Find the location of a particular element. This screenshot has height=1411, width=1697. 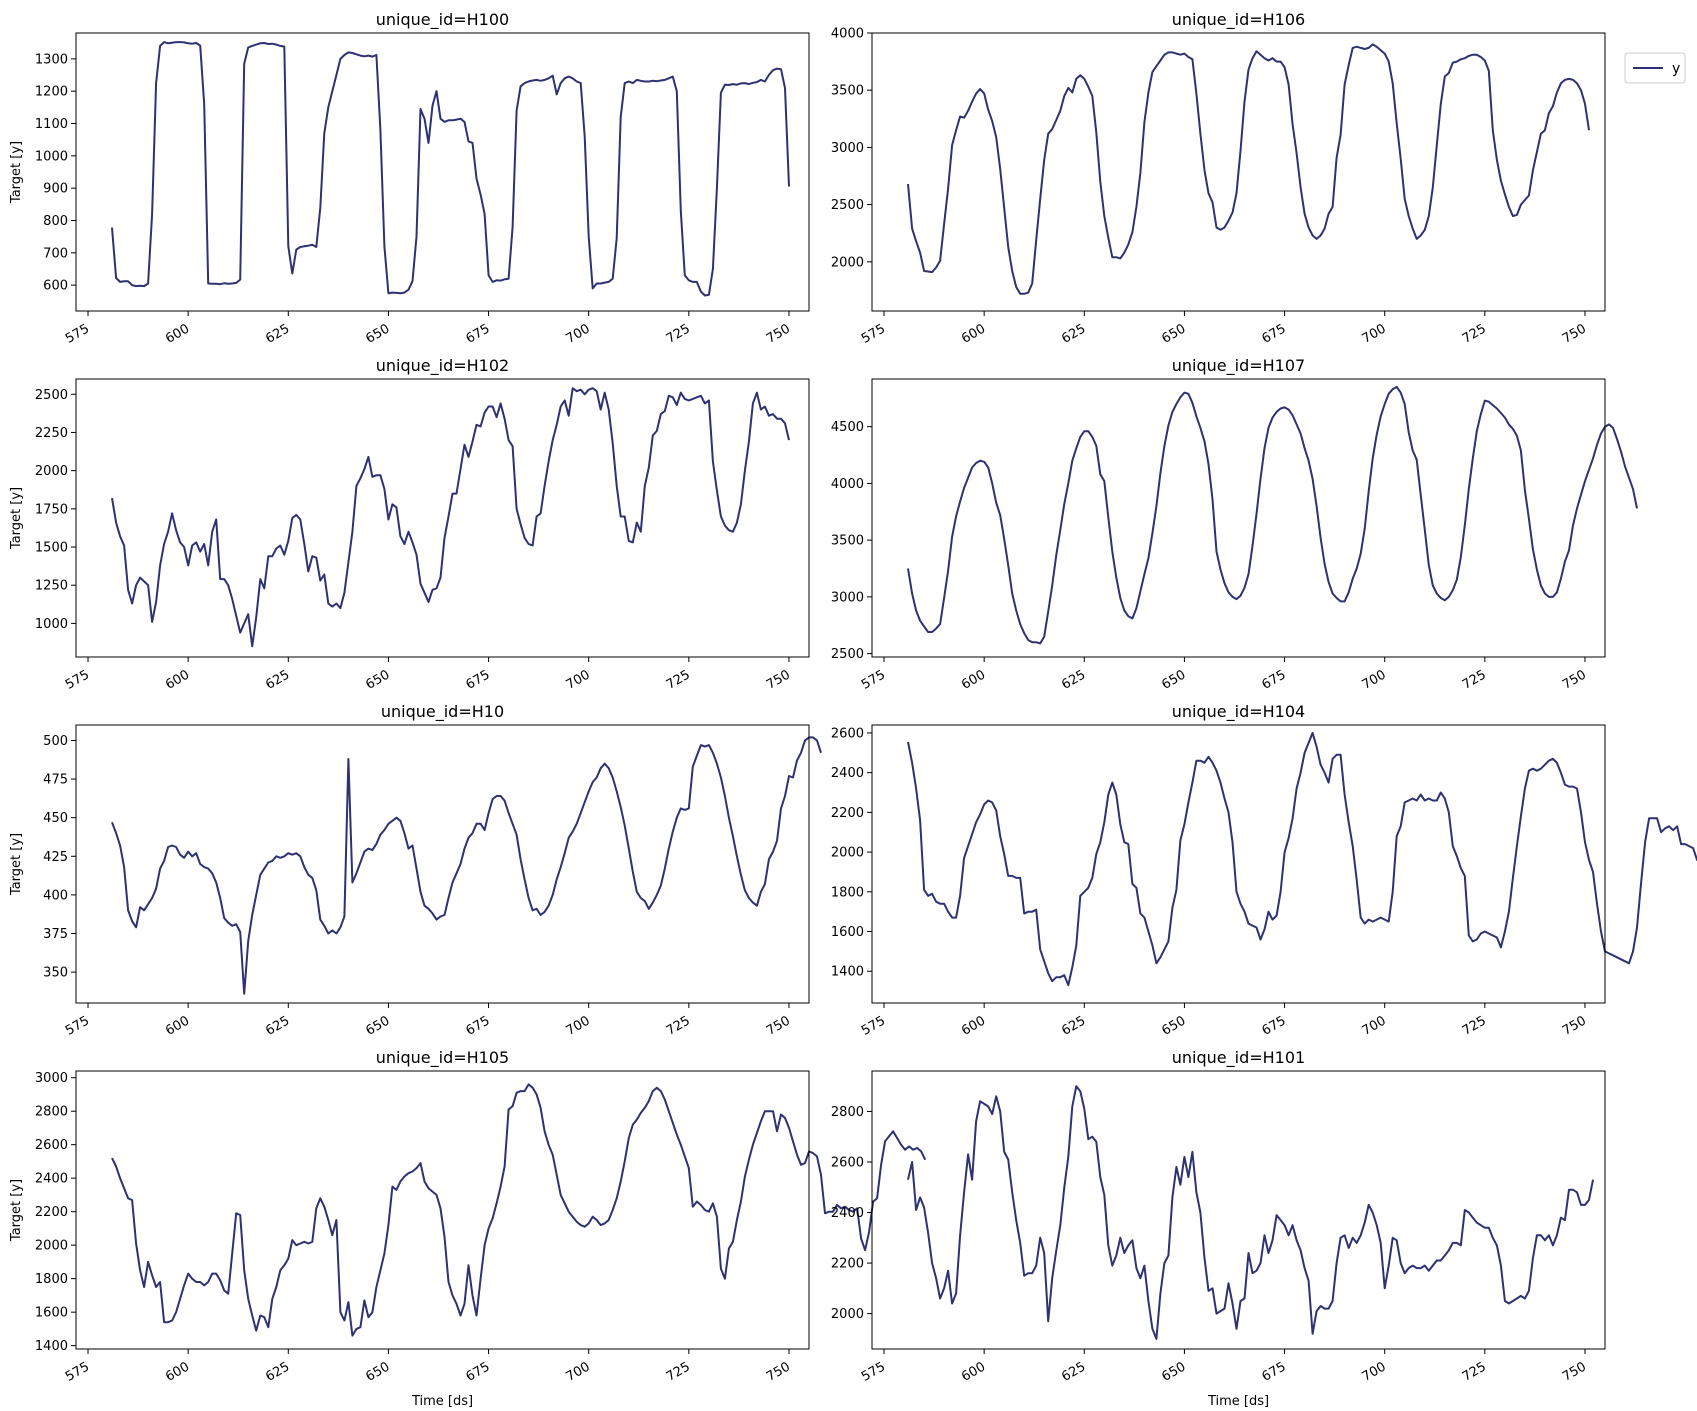

y-tick-label: 2800 is located at coordinates (847, 1112).